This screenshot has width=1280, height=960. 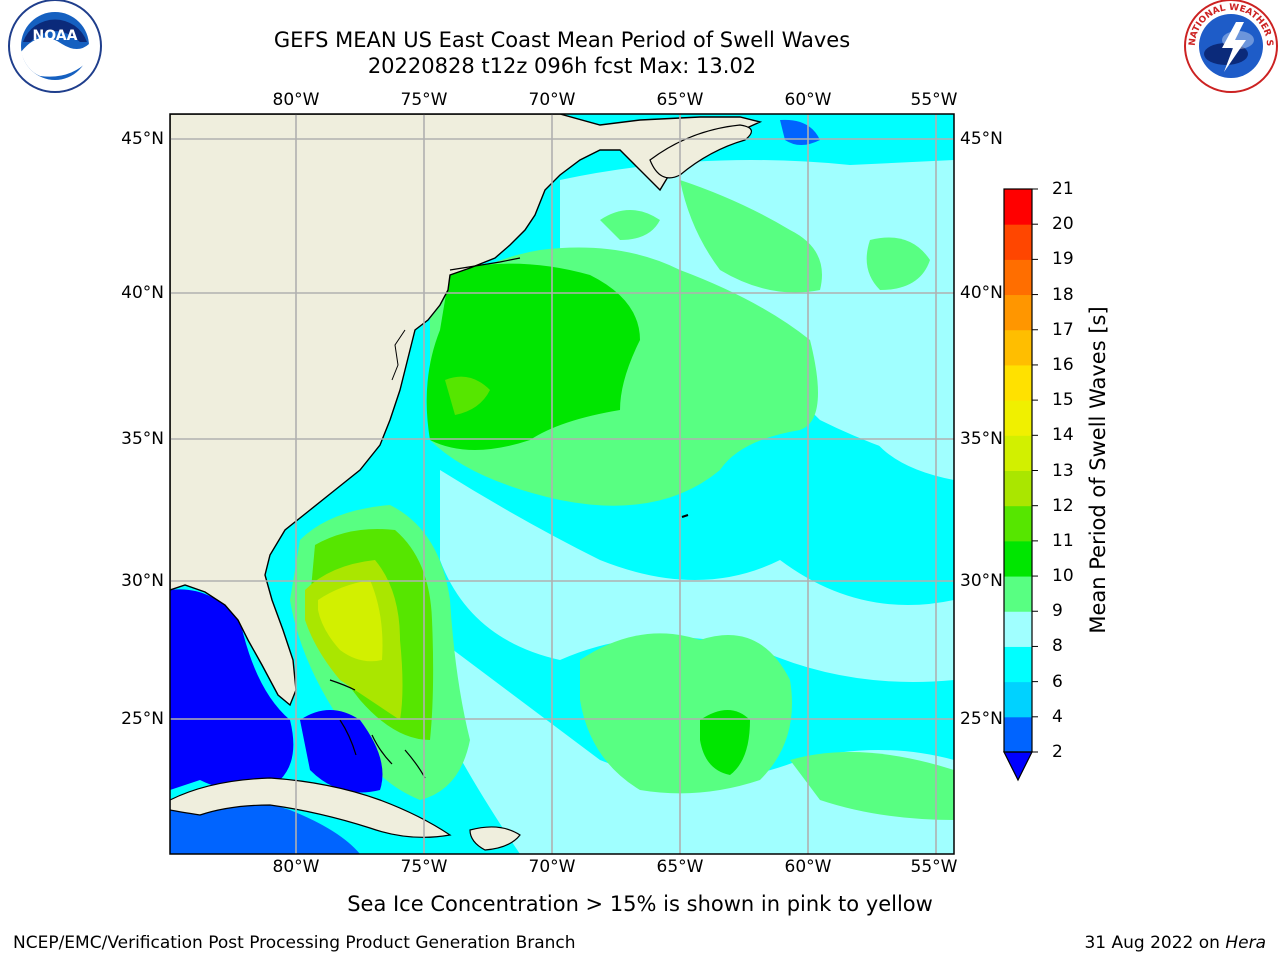 What do you see at coordinates (1063, 259) in the screenshot?
I see `colorbar-tick-label: 19` at bounding box center [1063, 259].